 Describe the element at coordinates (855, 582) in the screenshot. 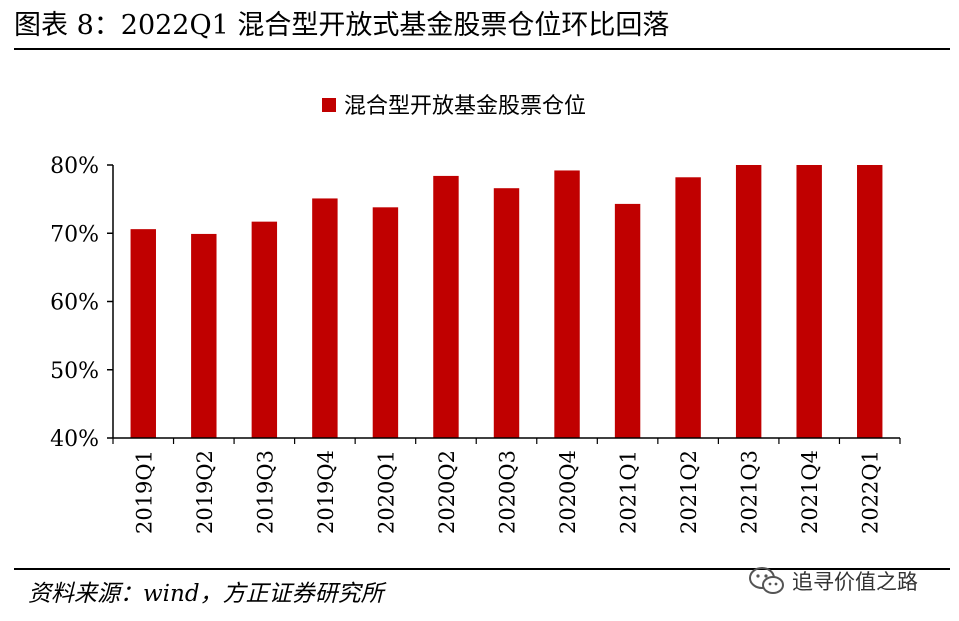

I see `watermark-text: 追寻价值之路` at that location.